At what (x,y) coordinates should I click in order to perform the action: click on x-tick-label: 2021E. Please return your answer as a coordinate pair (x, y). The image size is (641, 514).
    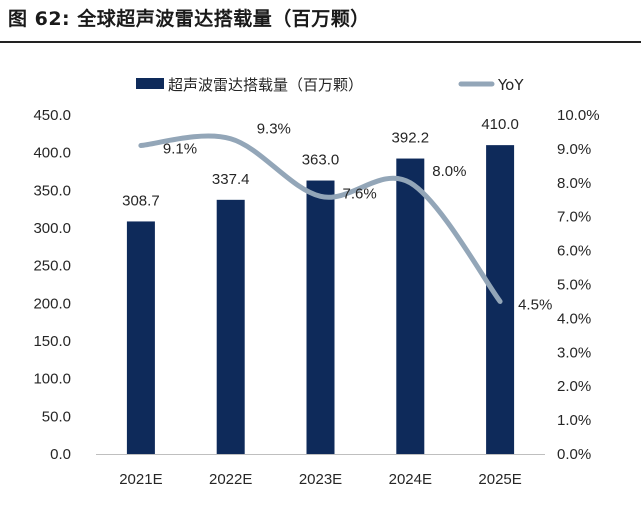
    Looking at the image, I should click on (140, 479).